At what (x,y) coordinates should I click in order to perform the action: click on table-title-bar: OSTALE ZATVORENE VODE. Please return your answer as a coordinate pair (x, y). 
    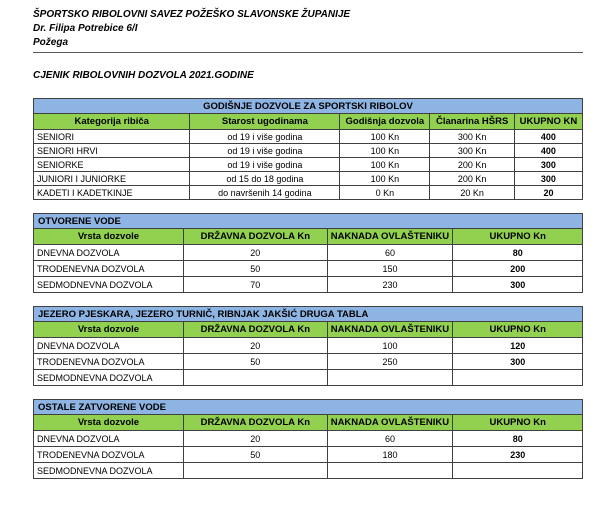
    Looking at the image, I should click on (308, 407).